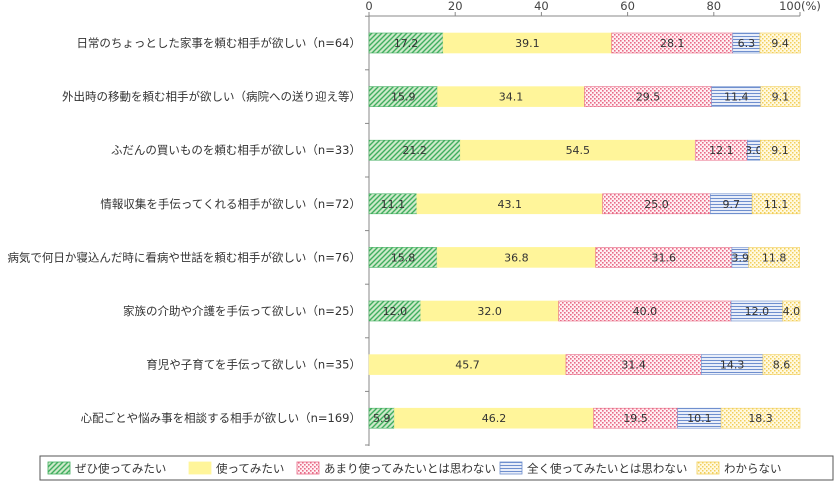 Image resolution: width=834 pixels, height=486 pixels. Describe the element at coordinates (656, 204) in the screenshot. I see `bar-value-label: 25.0` at that location.